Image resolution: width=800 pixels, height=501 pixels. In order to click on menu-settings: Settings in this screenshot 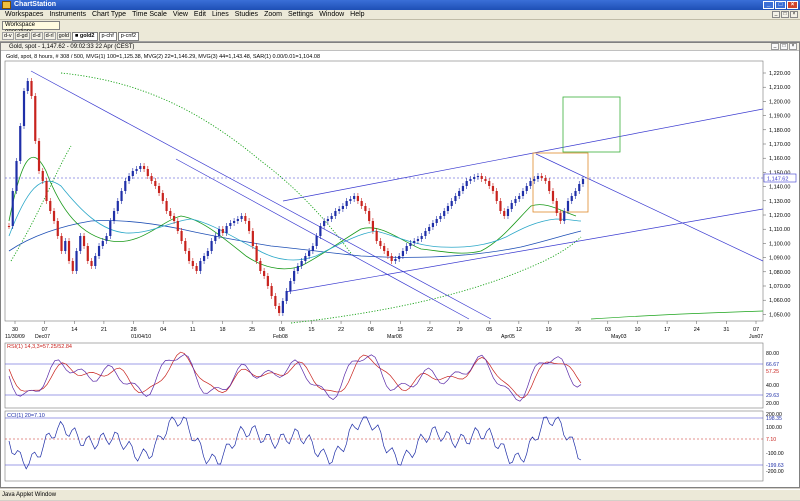, I will do `click(300, 14)`.